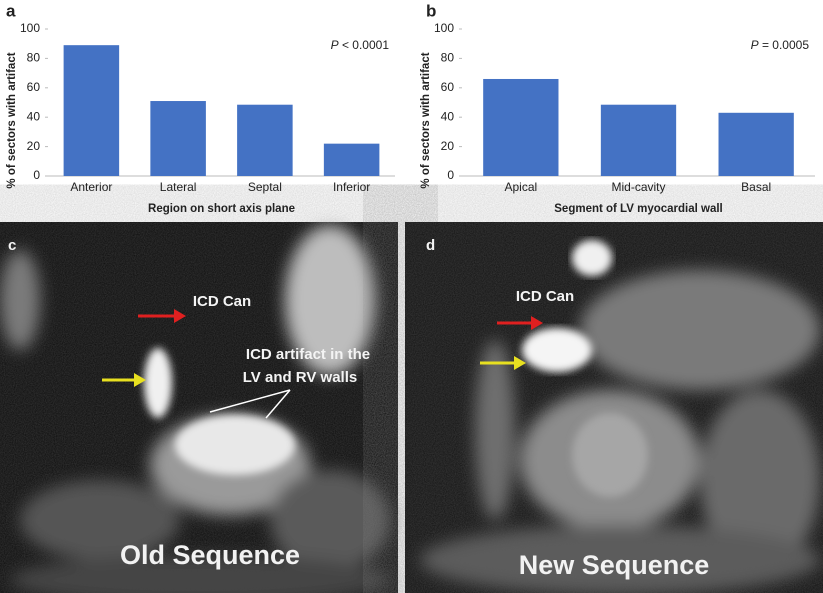 The width and height of the screenshot is (823, 593). I want to click on panel-label: a, so click(11, 10).